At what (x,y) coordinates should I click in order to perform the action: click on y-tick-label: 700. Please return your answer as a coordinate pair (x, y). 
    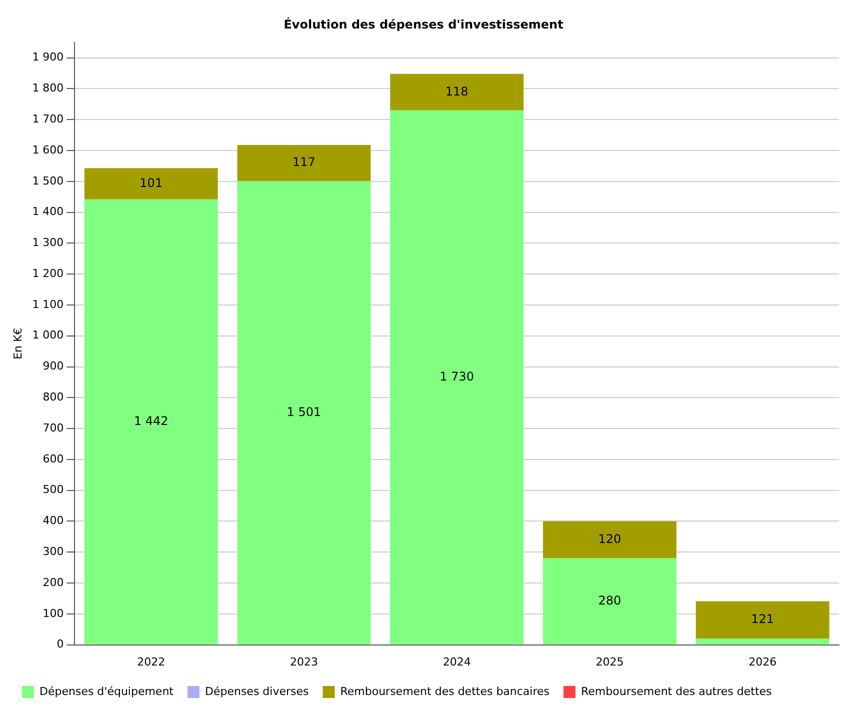
    Looking at the image, I should click on (53, 427).